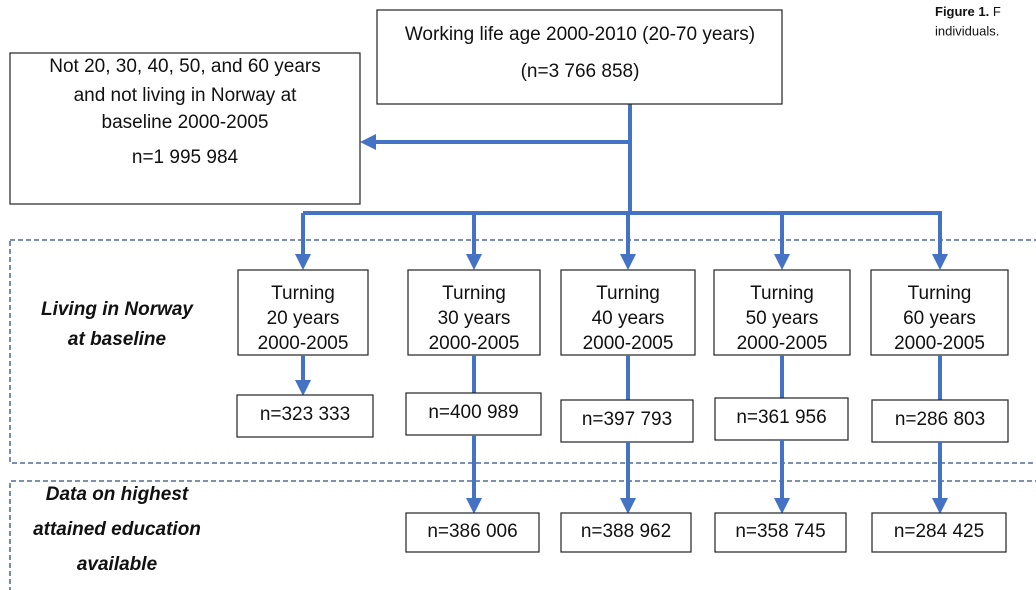 The height and width of the screenshot is (590, 1036). Describe the element at coordinates (628, 318) in the screenshot. I see `box-text: 40 years` at that location.